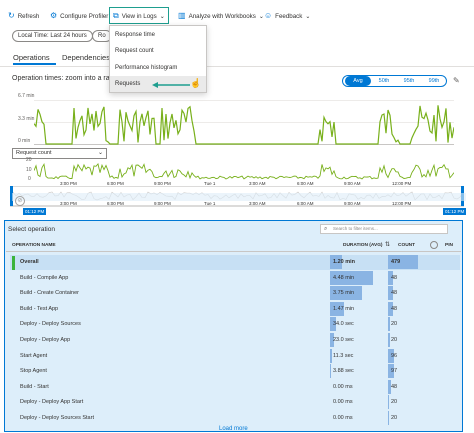 The height and width of the screenshot is (433, 474). What do you see at coordinates (84, 16) in the screenshot?
I see `configure-profiler-label: Configure Profiler` at bounding box center [84, 16].